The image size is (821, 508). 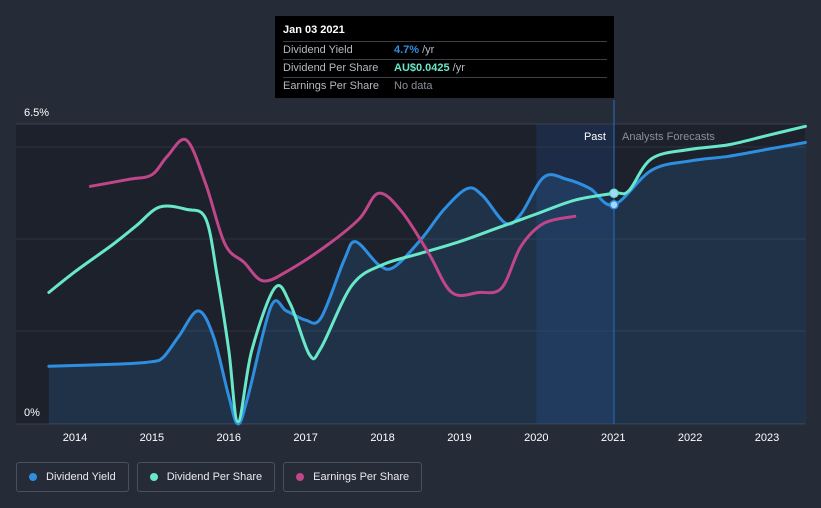 I want to click on tooltip-row-earnings-per-share: Earnings Per Share No data, so click(x=445, y=86).